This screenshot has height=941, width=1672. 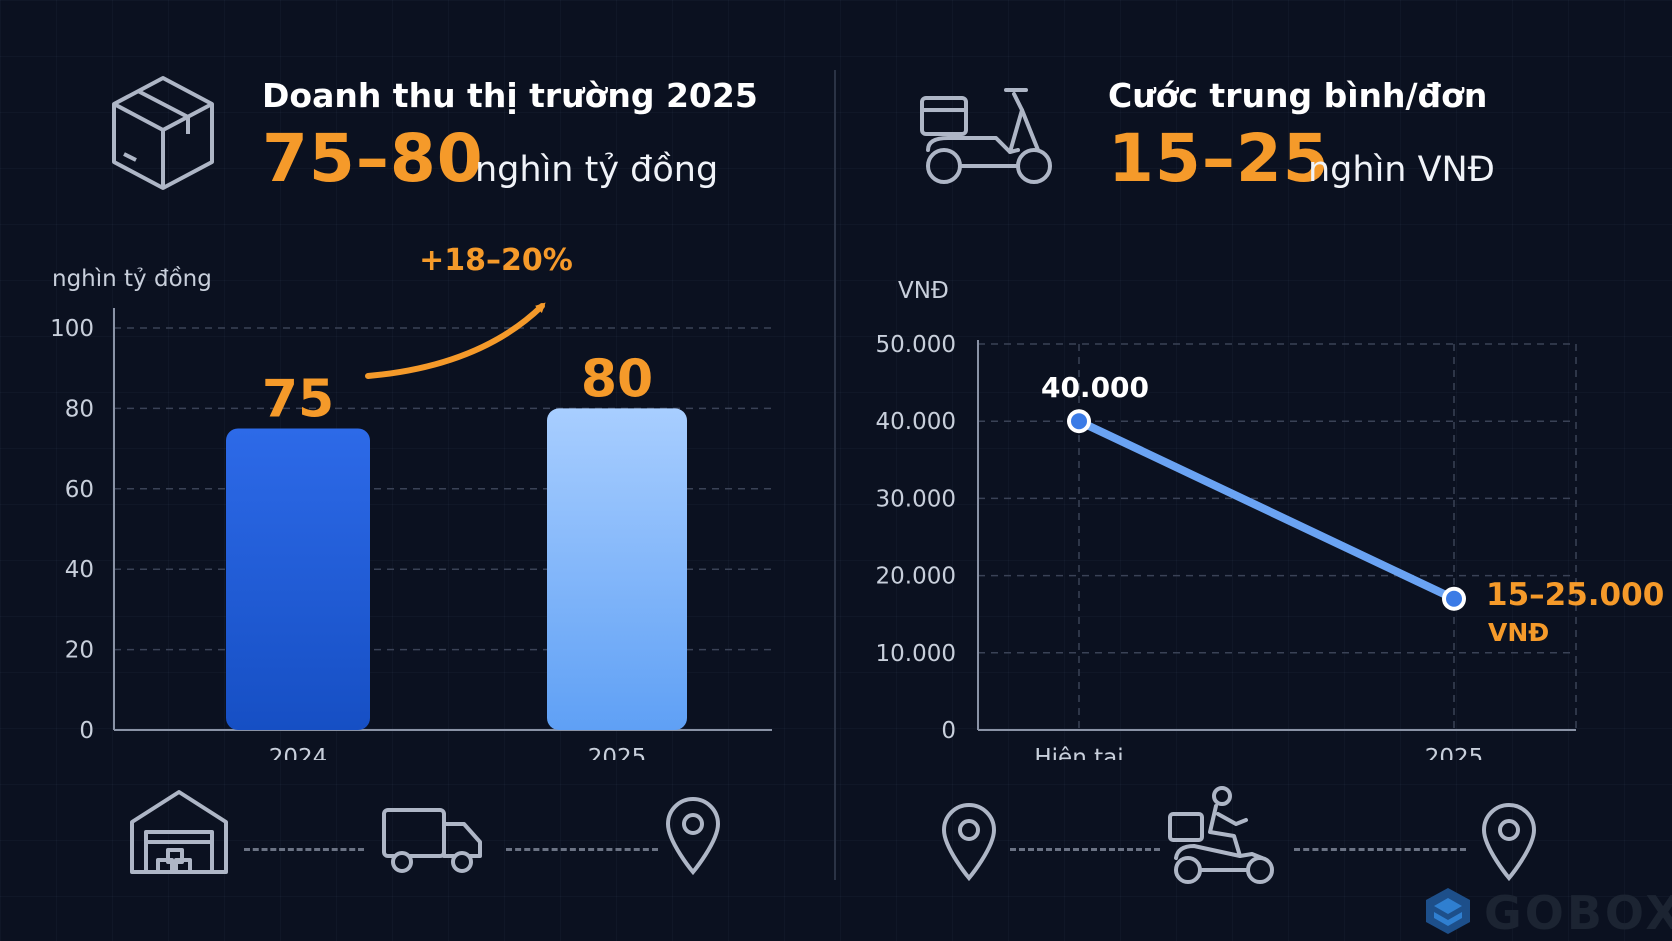 What do you see at coordinates (1078, 752) in the screenshot?
I see `x-tick-label: Hiện tại` at bounding box center [1078, 752].